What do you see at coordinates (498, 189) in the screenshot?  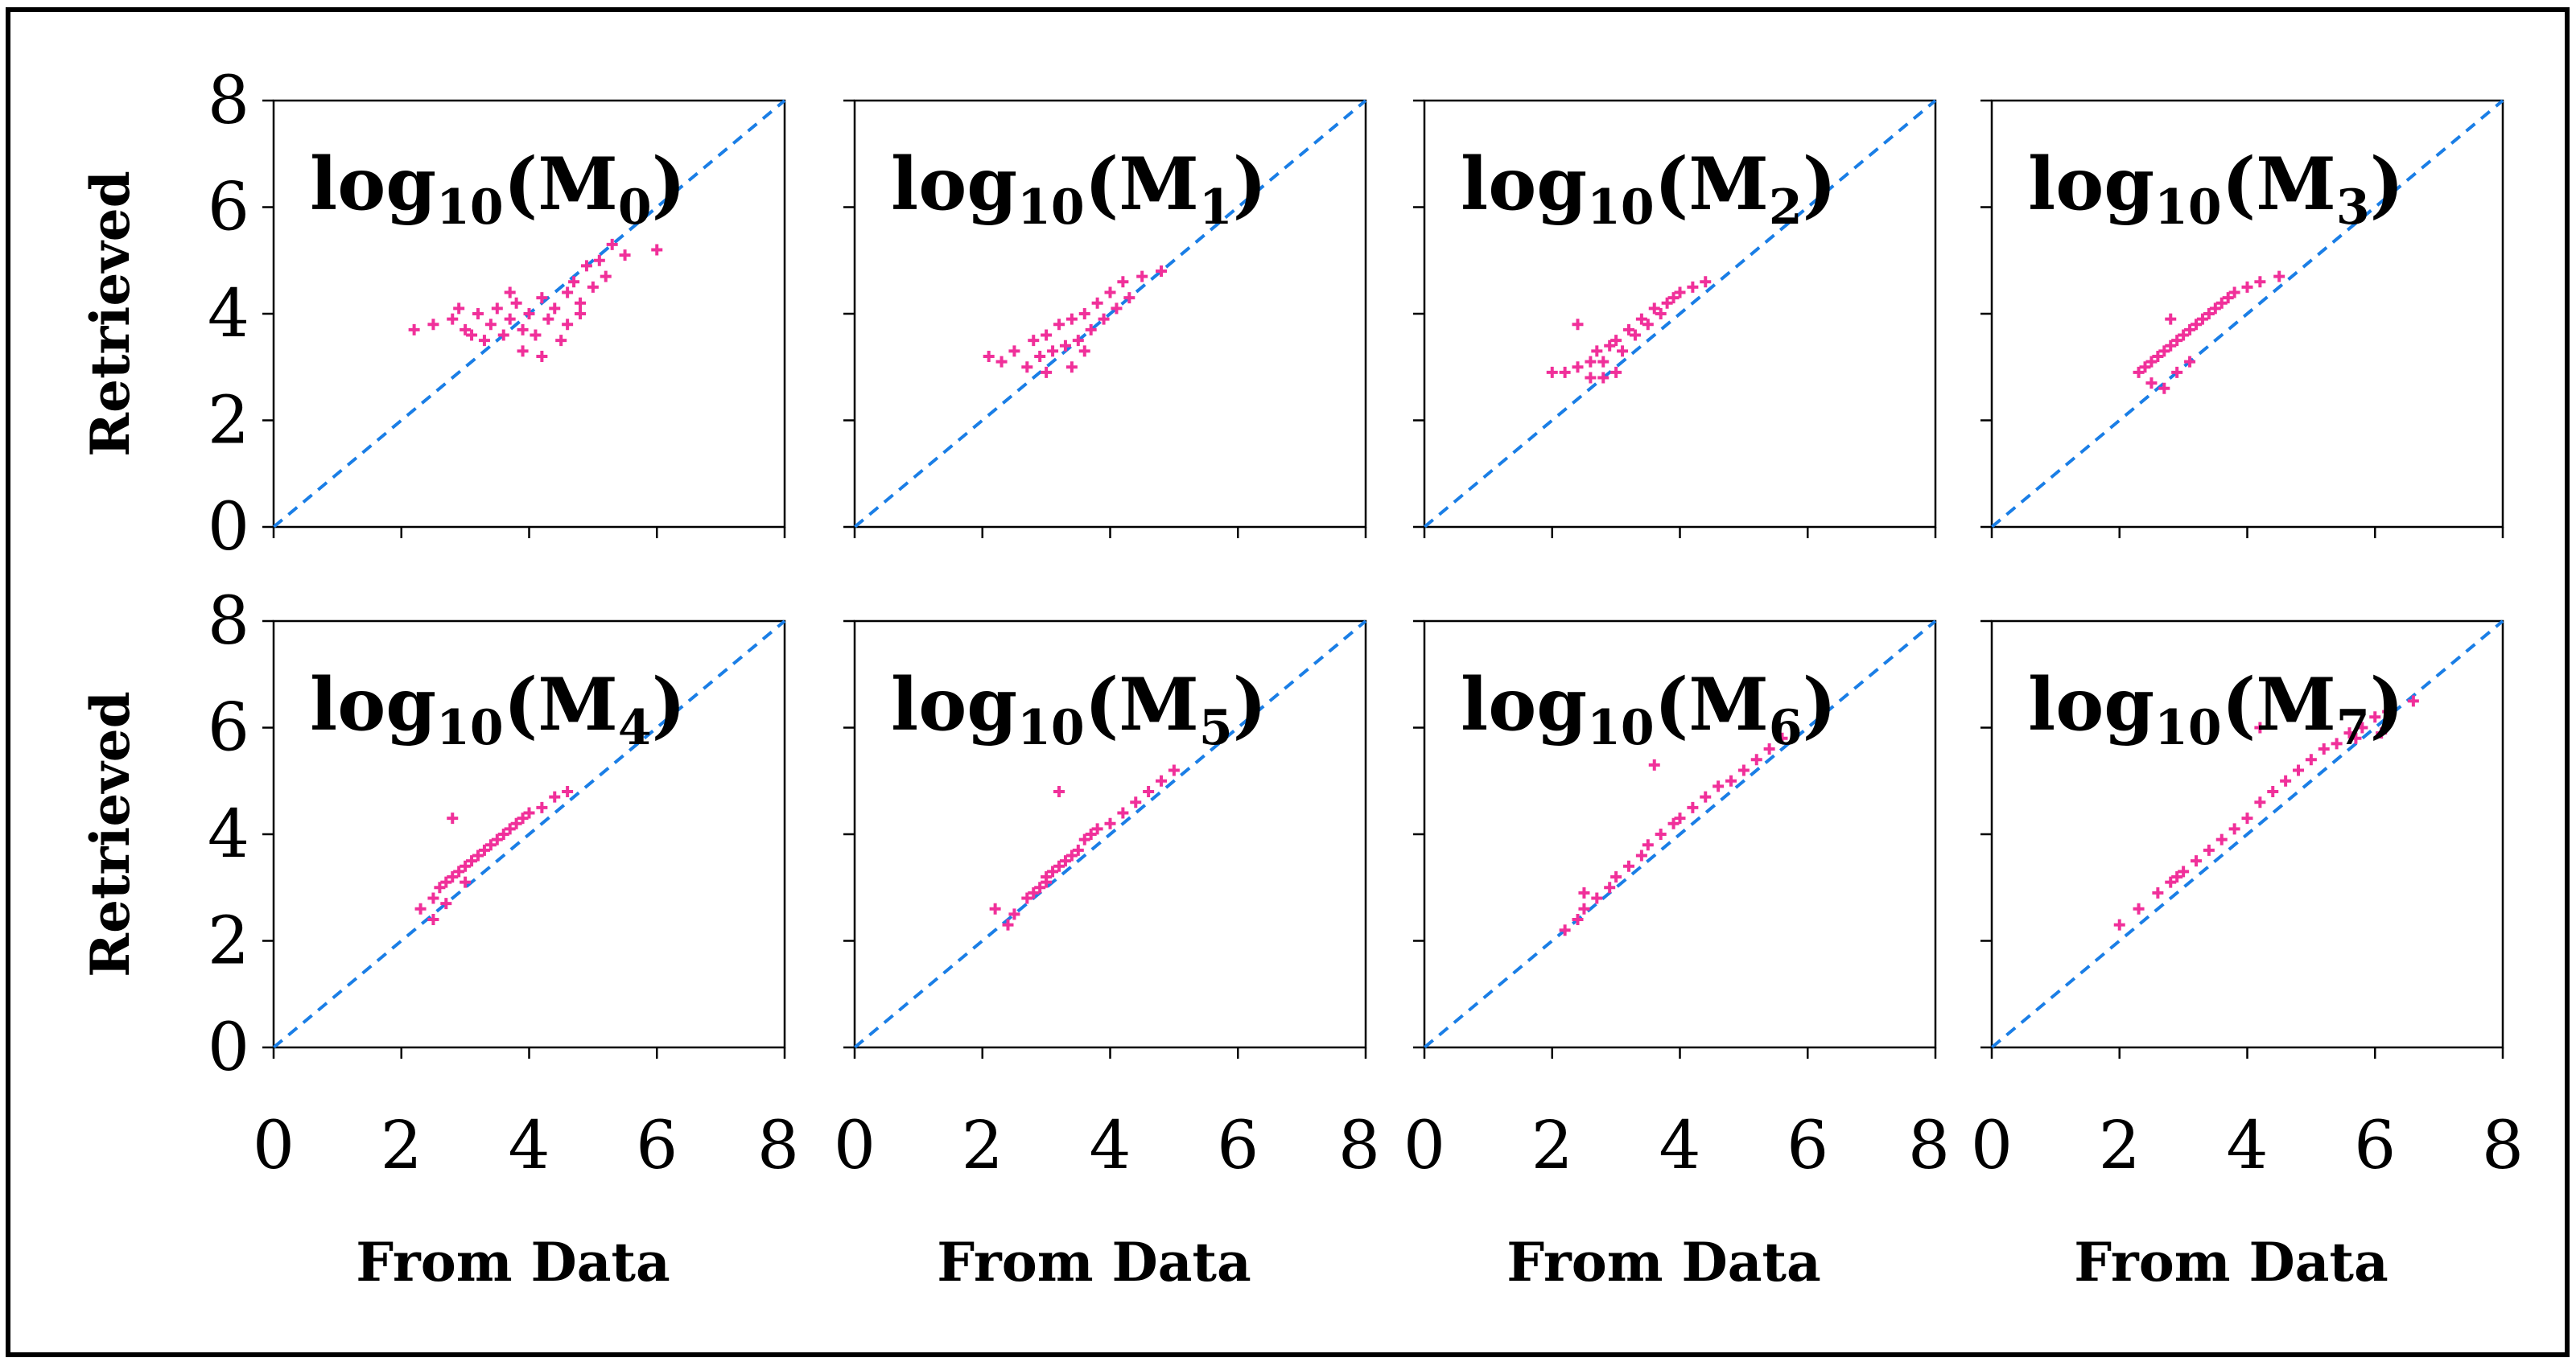 I see `panel-title: log10(M0)` at bounding box center [498, 189].